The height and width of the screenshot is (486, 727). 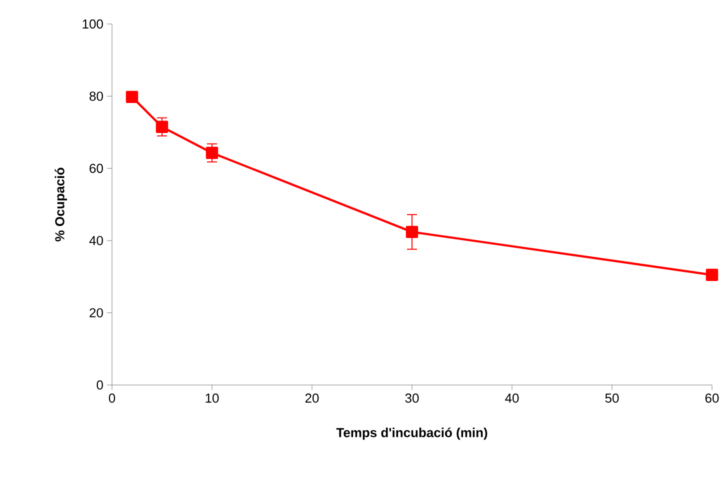 I want to click on x-tick-label: 60, so click(x=712, y=398).